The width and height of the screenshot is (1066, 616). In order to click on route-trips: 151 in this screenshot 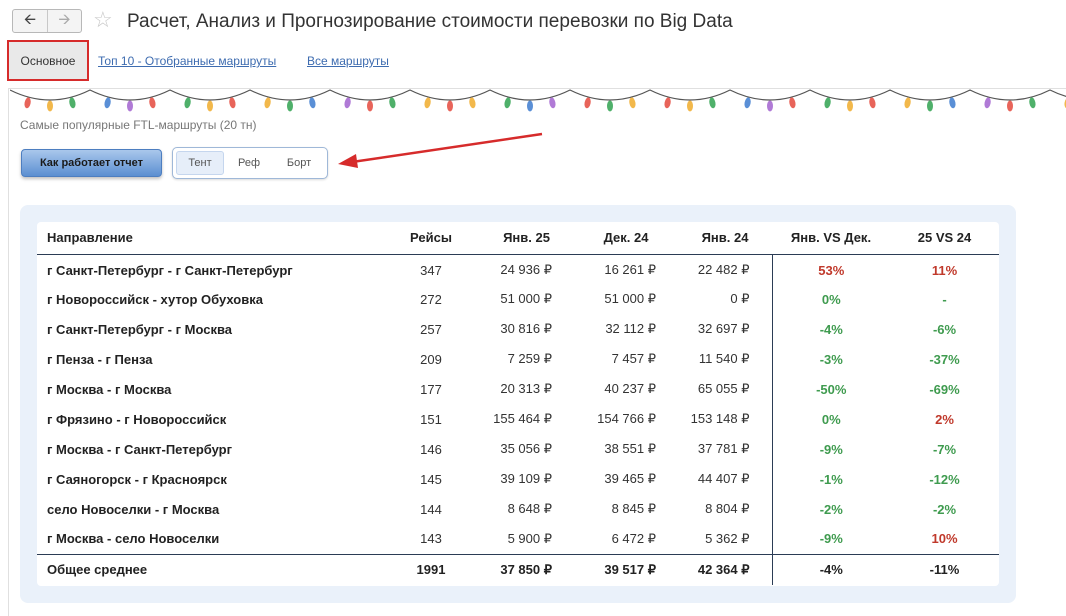, I will do `click(431, 419)`.